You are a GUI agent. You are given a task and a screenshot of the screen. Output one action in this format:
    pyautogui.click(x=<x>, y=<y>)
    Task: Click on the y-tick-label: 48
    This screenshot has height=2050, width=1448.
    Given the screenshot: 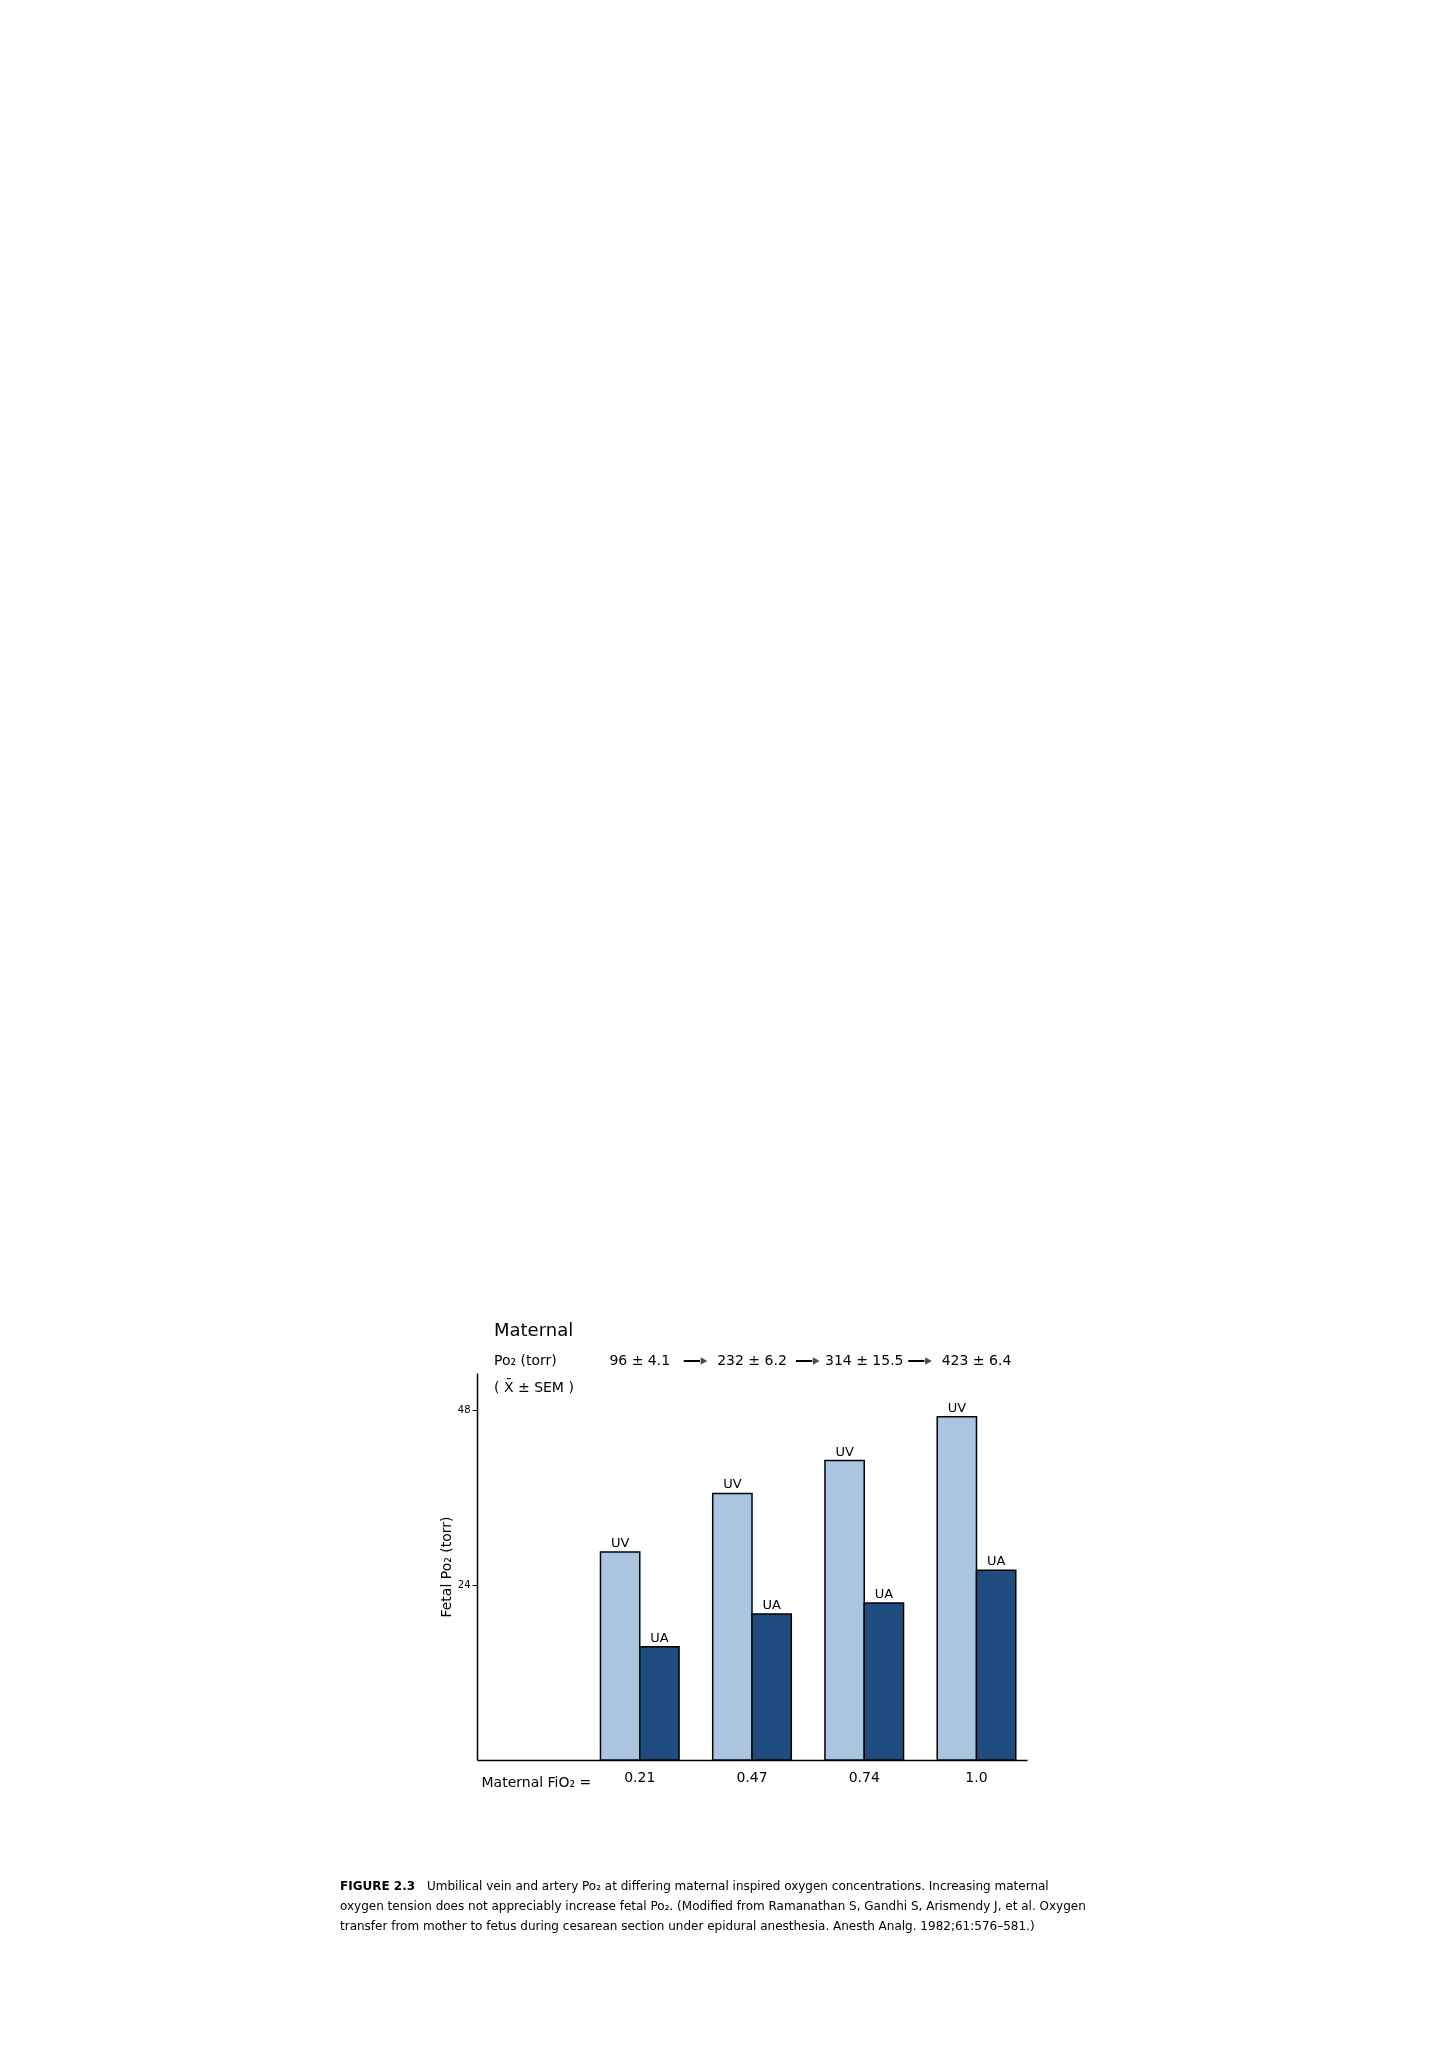 What is the action you would take?
    pyautogui.click(x=464, y=1410)
    